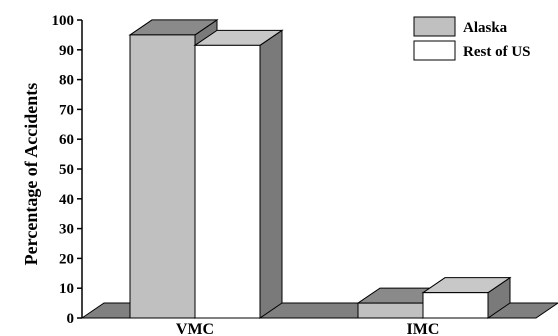 The height and width of the screenshot is (336, 558). I want to click on y-tick-label: 100, so click(63, 21).